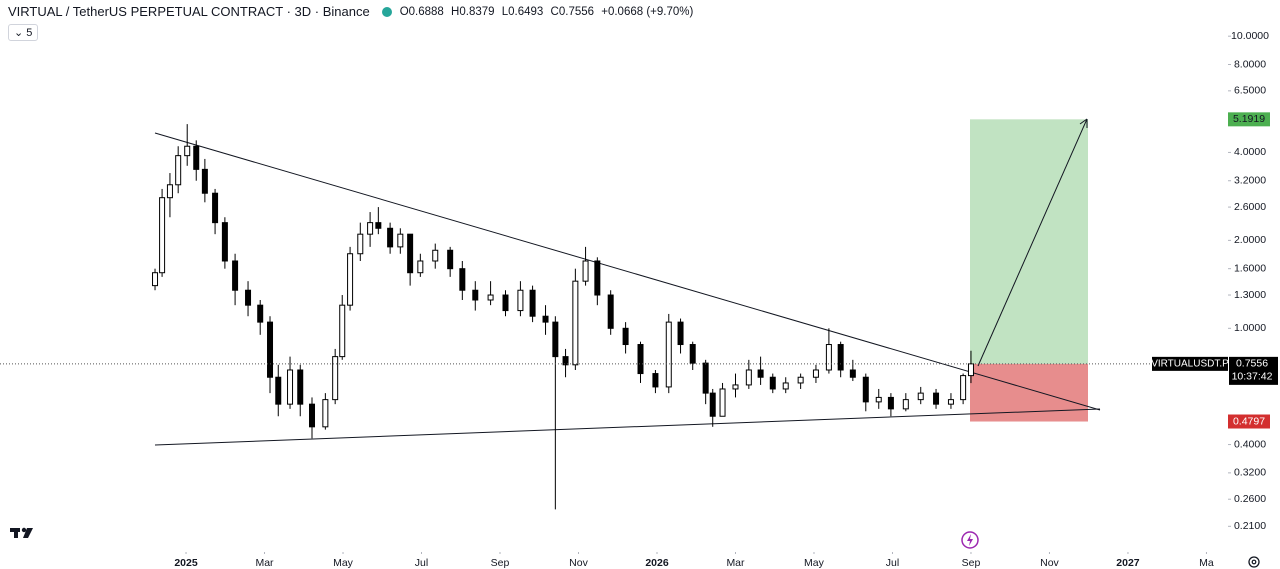 The image size is (1280, 569). Describe the element at coordinates (186, 563) in the screenshot. I see `x-tick-label: 2025` at that location.